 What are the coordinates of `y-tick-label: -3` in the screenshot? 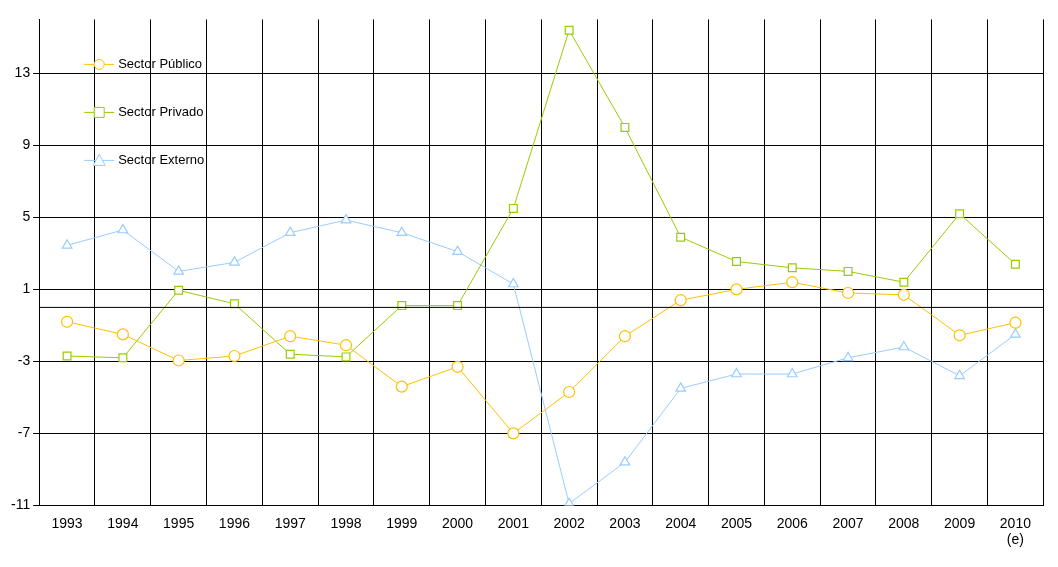 It's located at (24, 360).